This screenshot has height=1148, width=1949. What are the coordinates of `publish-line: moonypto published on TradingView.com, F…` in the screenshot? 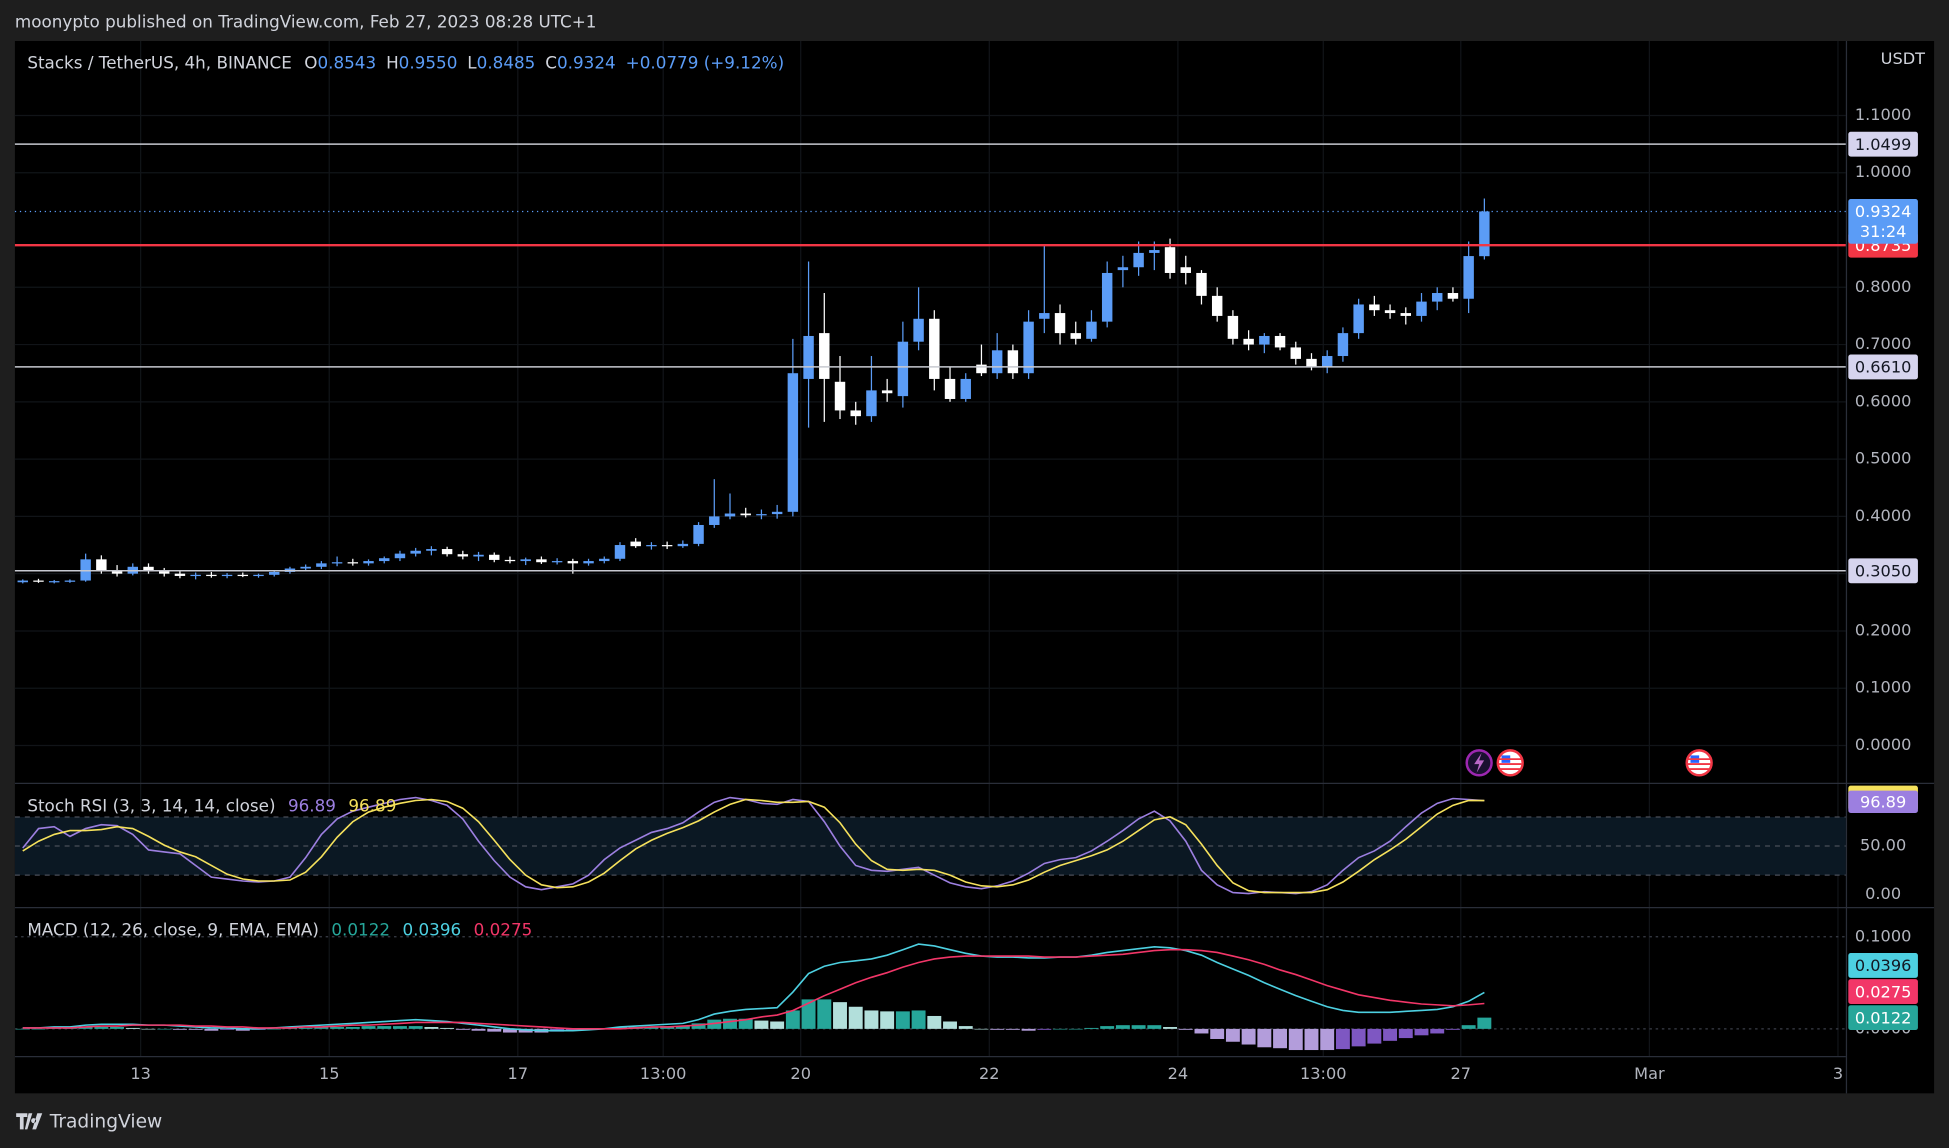 It's located at (306, 21).